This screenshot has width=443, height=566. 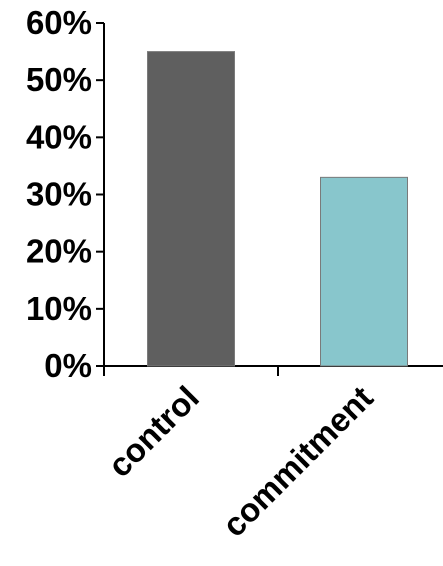 What do you see at coordinates (364, 271) in the screenshot?
I see `bar-commitment` at bounding box center [364, 271].